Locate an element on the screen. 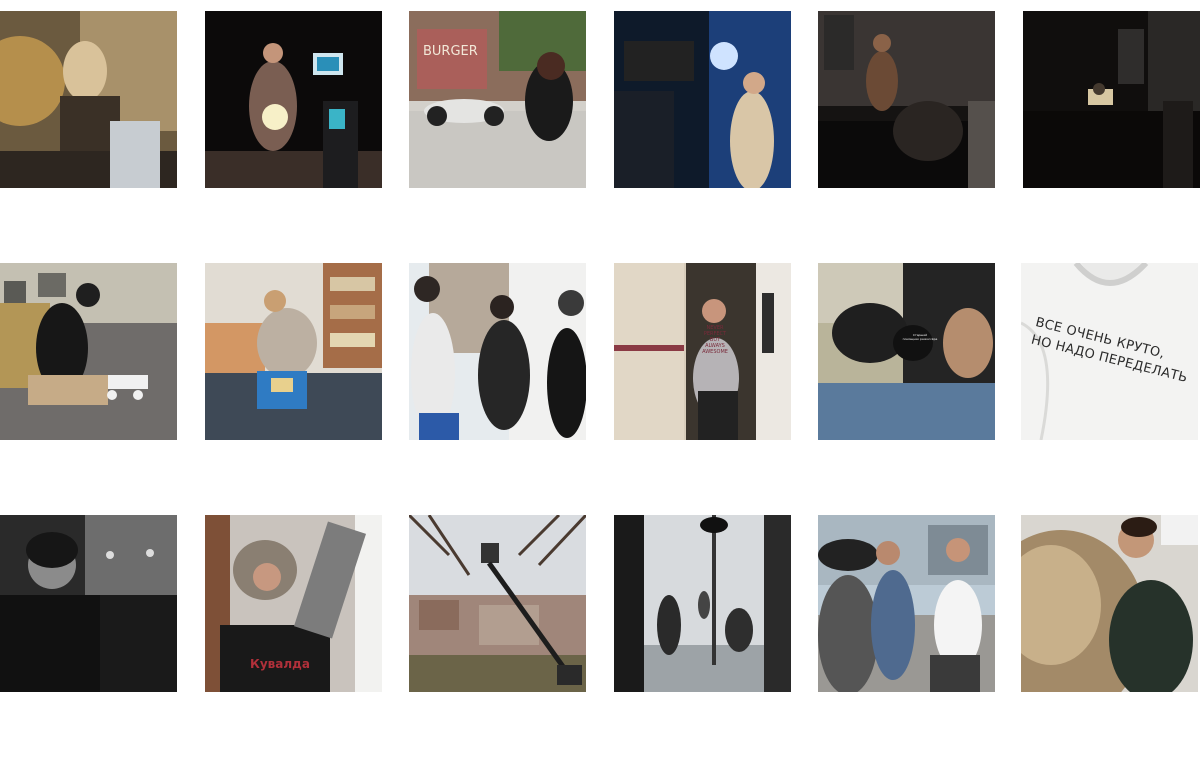 This screenshot has height=782, width=1200. photo-14-image is located at coordinates (293, 603).